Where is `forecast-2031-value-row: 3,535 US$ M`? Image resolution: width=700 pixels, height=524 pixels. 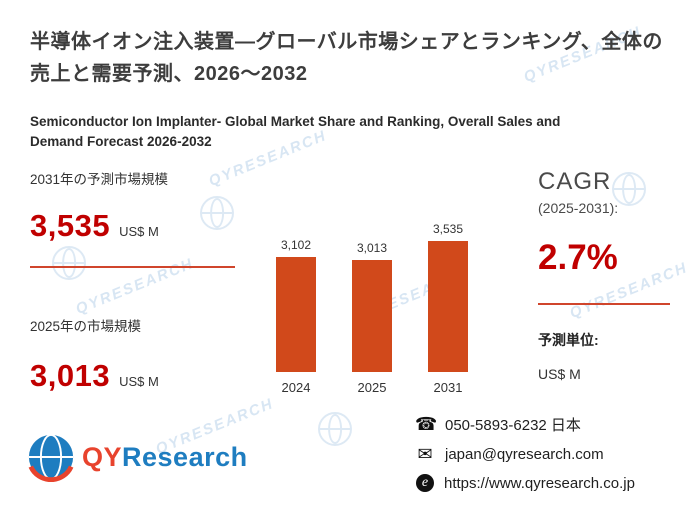
forecast-2031-value-row: 3,535 US$ M is located at coordinates (94, 226).